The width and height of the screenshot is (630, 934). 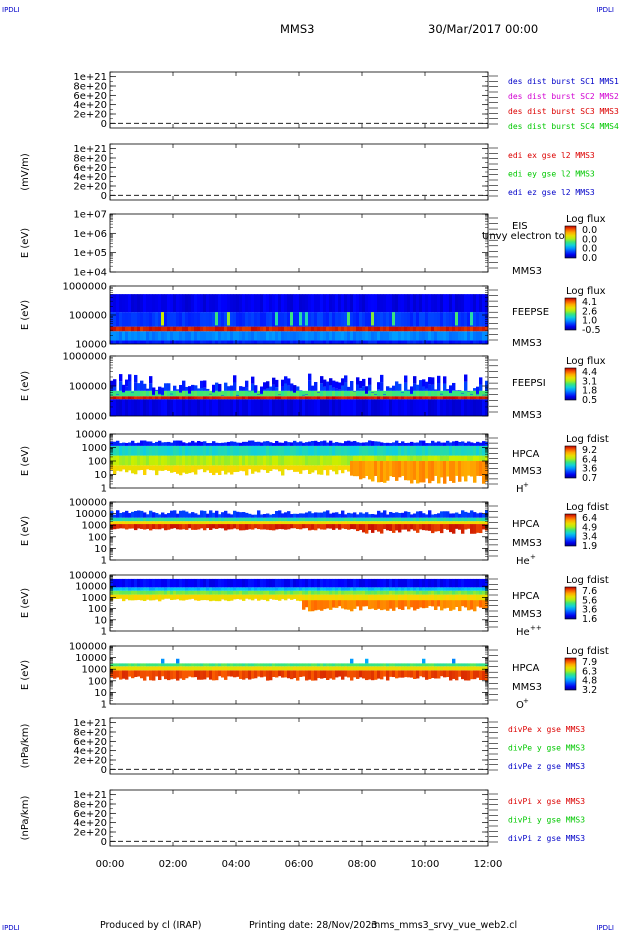 I want to click on ytick-label: 1e+21, so click(x=90, y=77).